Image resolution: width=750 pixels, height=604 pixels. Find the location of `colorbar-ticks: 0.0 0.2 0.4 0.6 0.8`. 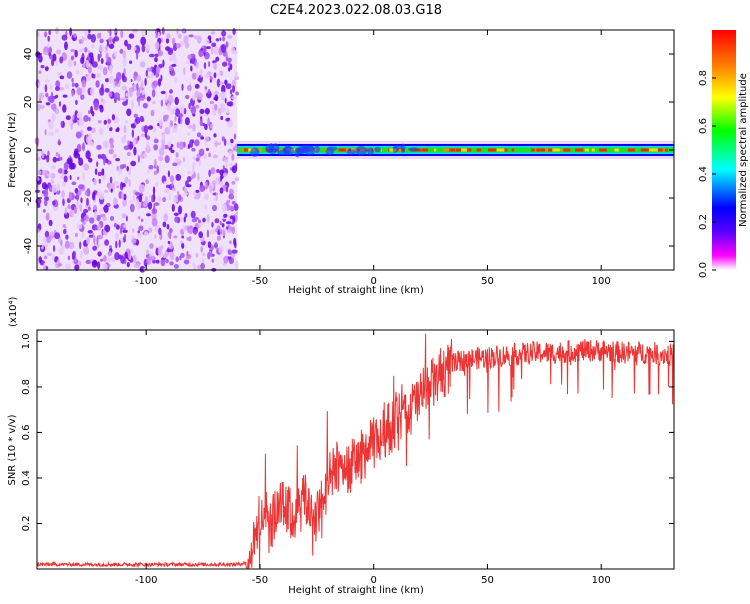

colorbar-ticks: 0.0 0.2 0.4 0.6 0.8 is located at coordinates (707, 174).